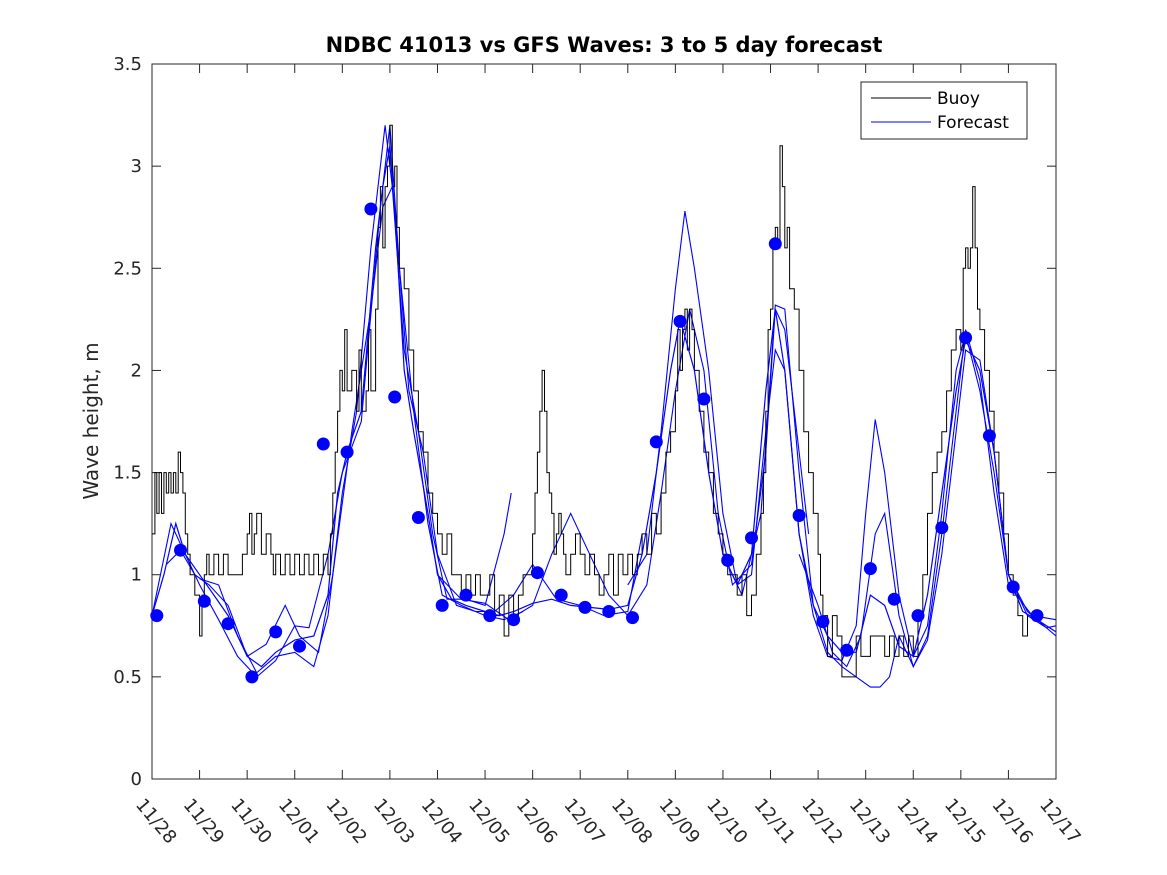 The height and width of the screenshot is (875, 1167). I want to click on legend: Buoy Forecast, so click(944, 110).